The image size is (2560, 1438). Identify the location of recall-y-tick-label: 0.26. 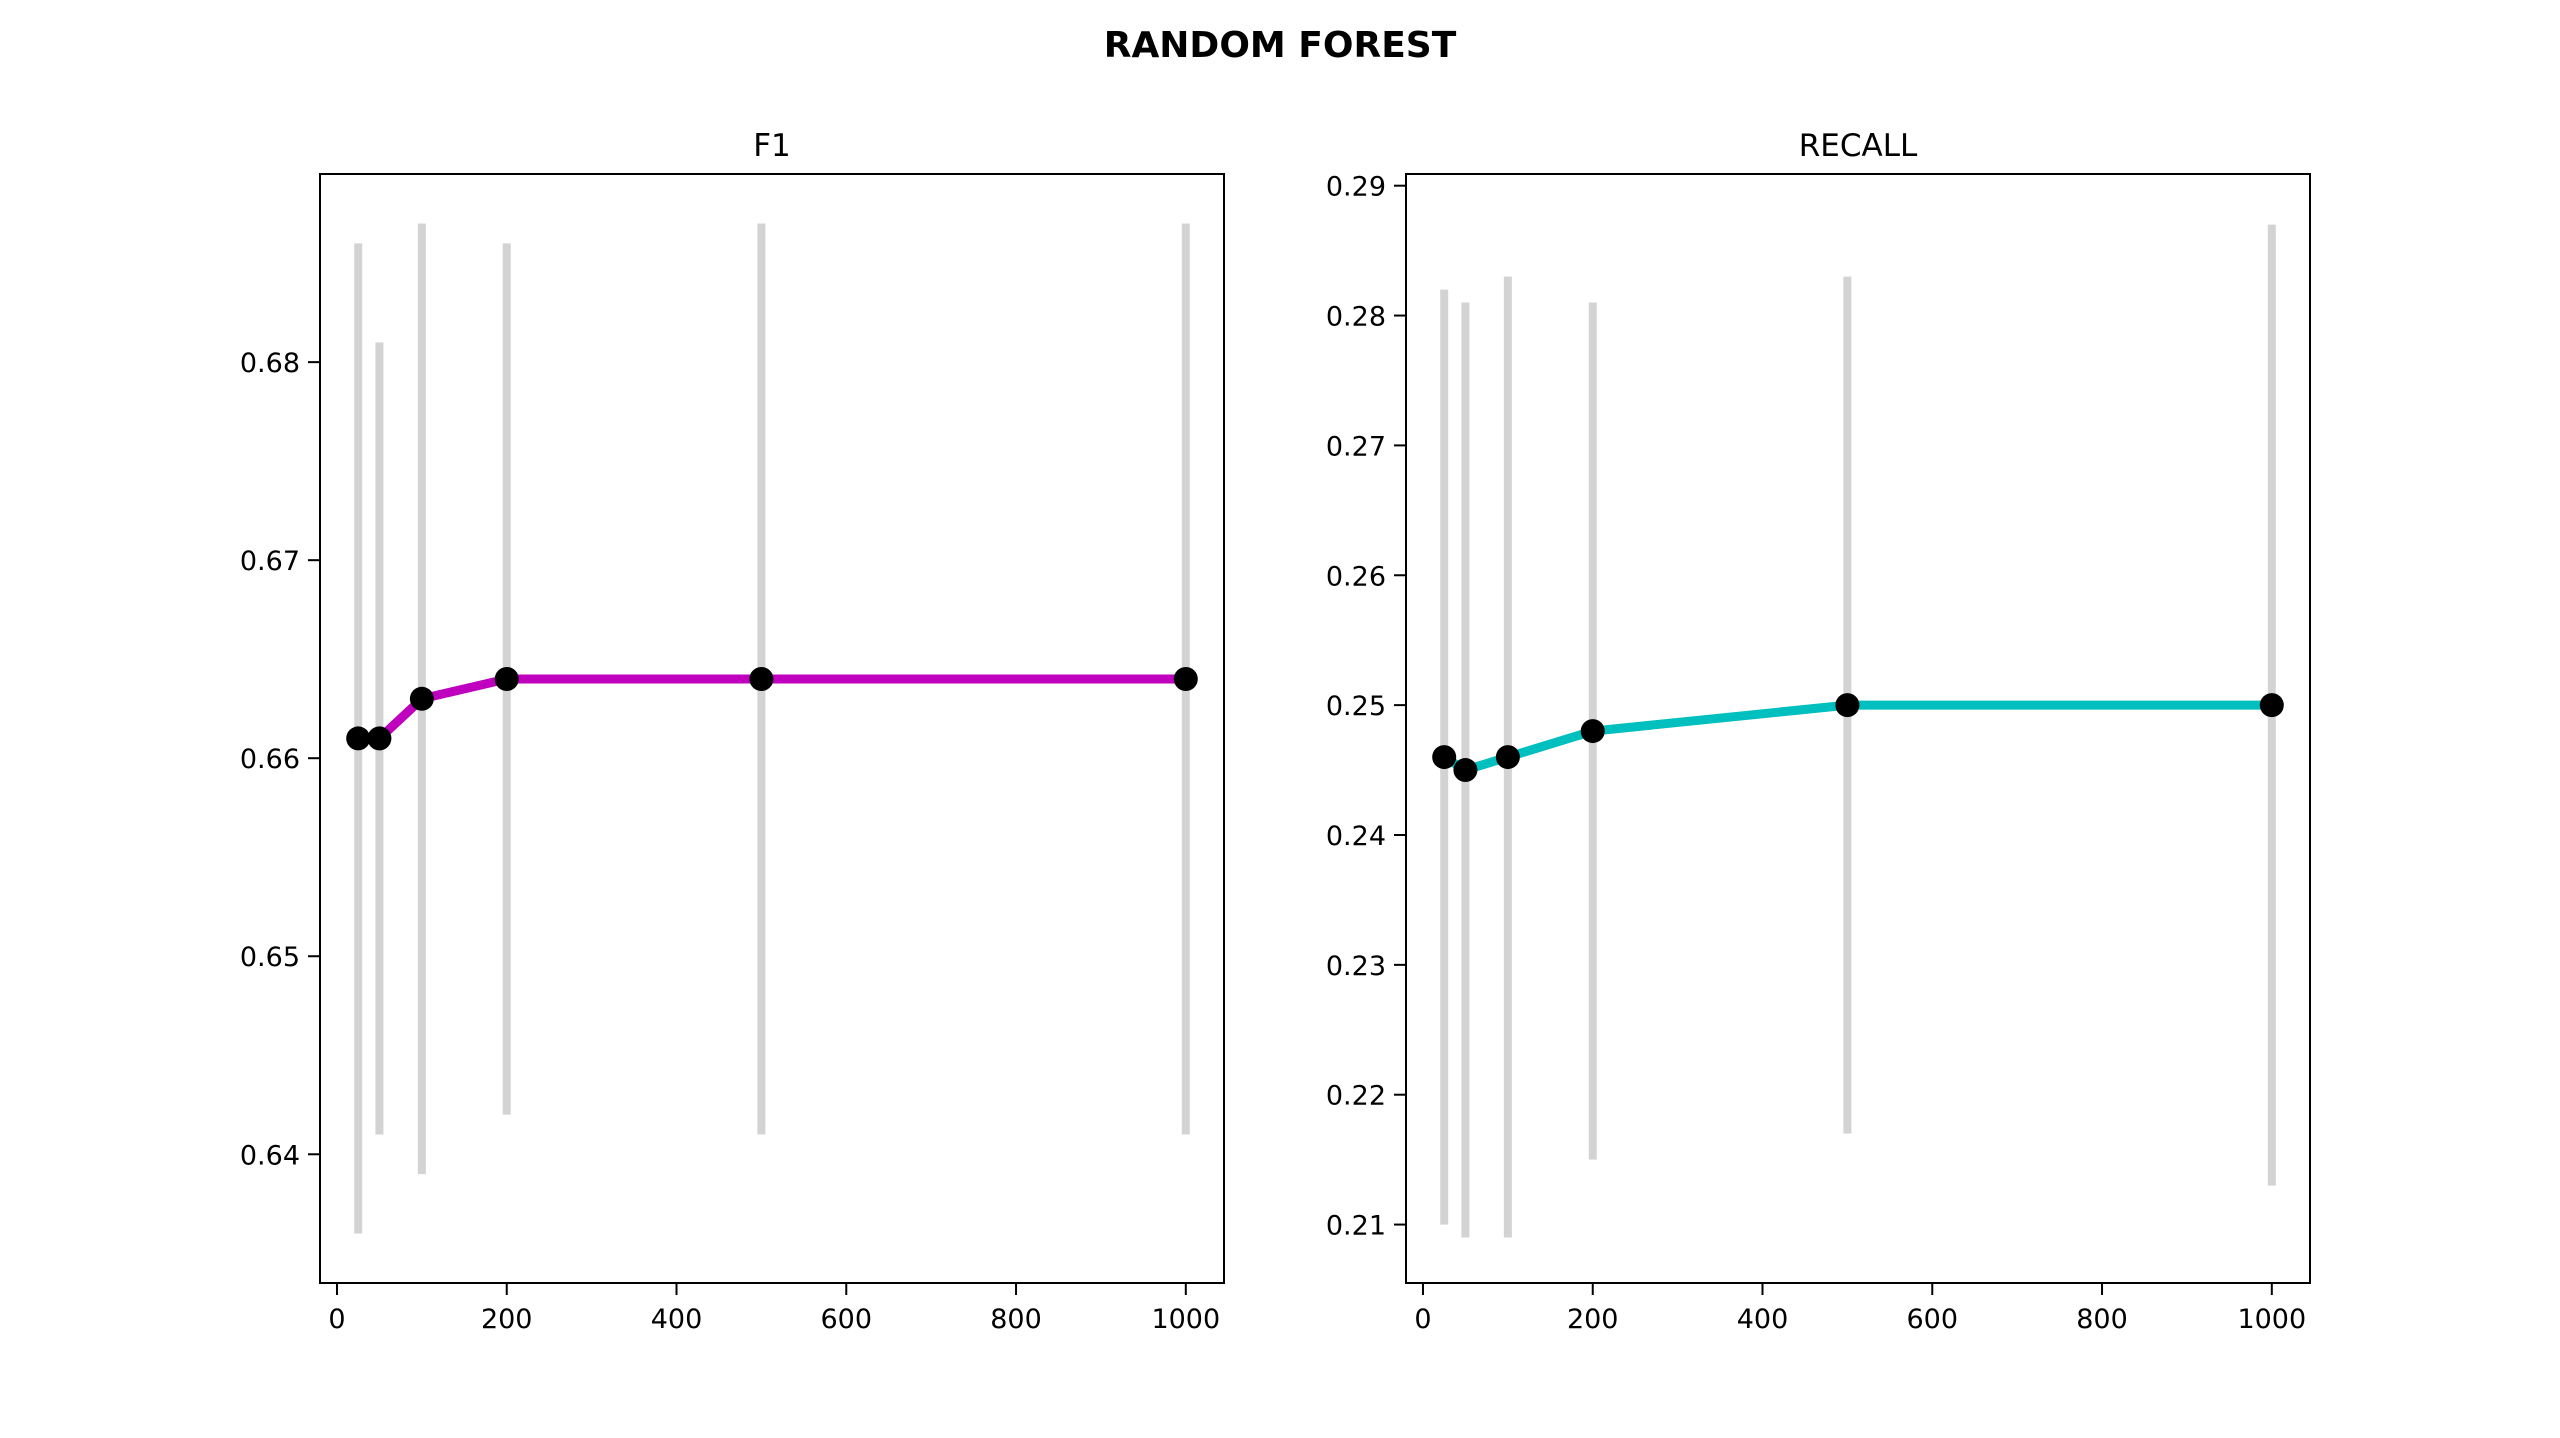
(1356, 576).